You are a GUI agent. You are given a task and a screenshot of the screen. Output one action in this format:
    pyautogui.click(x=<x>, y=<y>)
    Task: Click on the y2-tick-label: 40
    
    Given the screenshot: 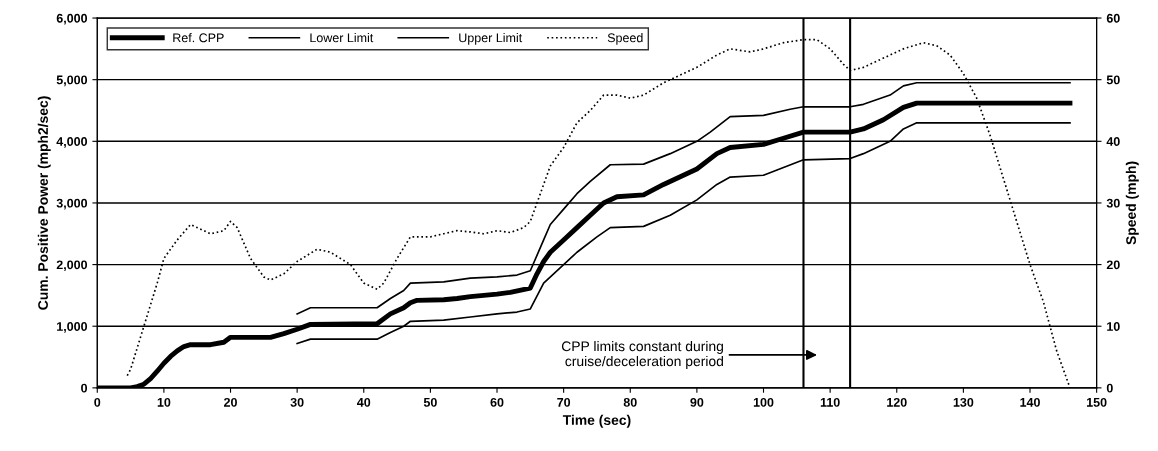 What is the action you would take?
    pyautogui.click(x=1113, y=141)
    